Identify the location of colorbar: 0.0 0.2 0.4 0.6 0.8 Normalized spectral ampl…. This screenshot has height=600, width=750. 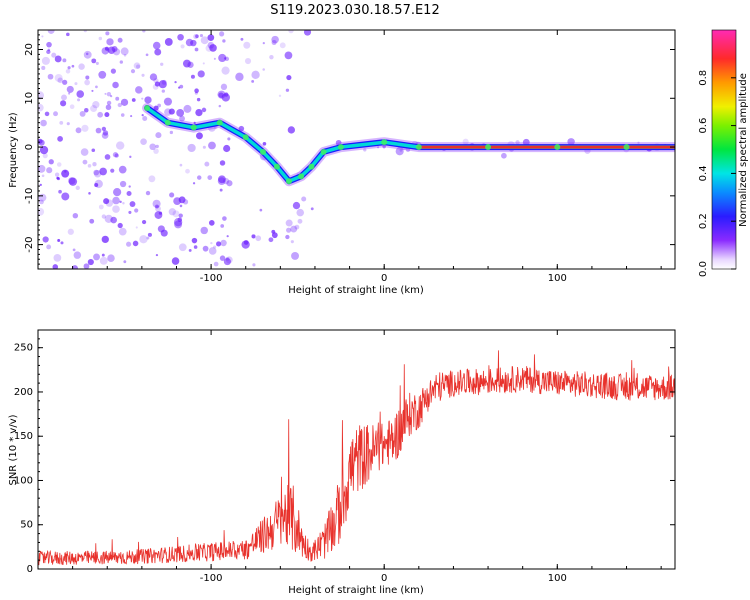
(723, 153).